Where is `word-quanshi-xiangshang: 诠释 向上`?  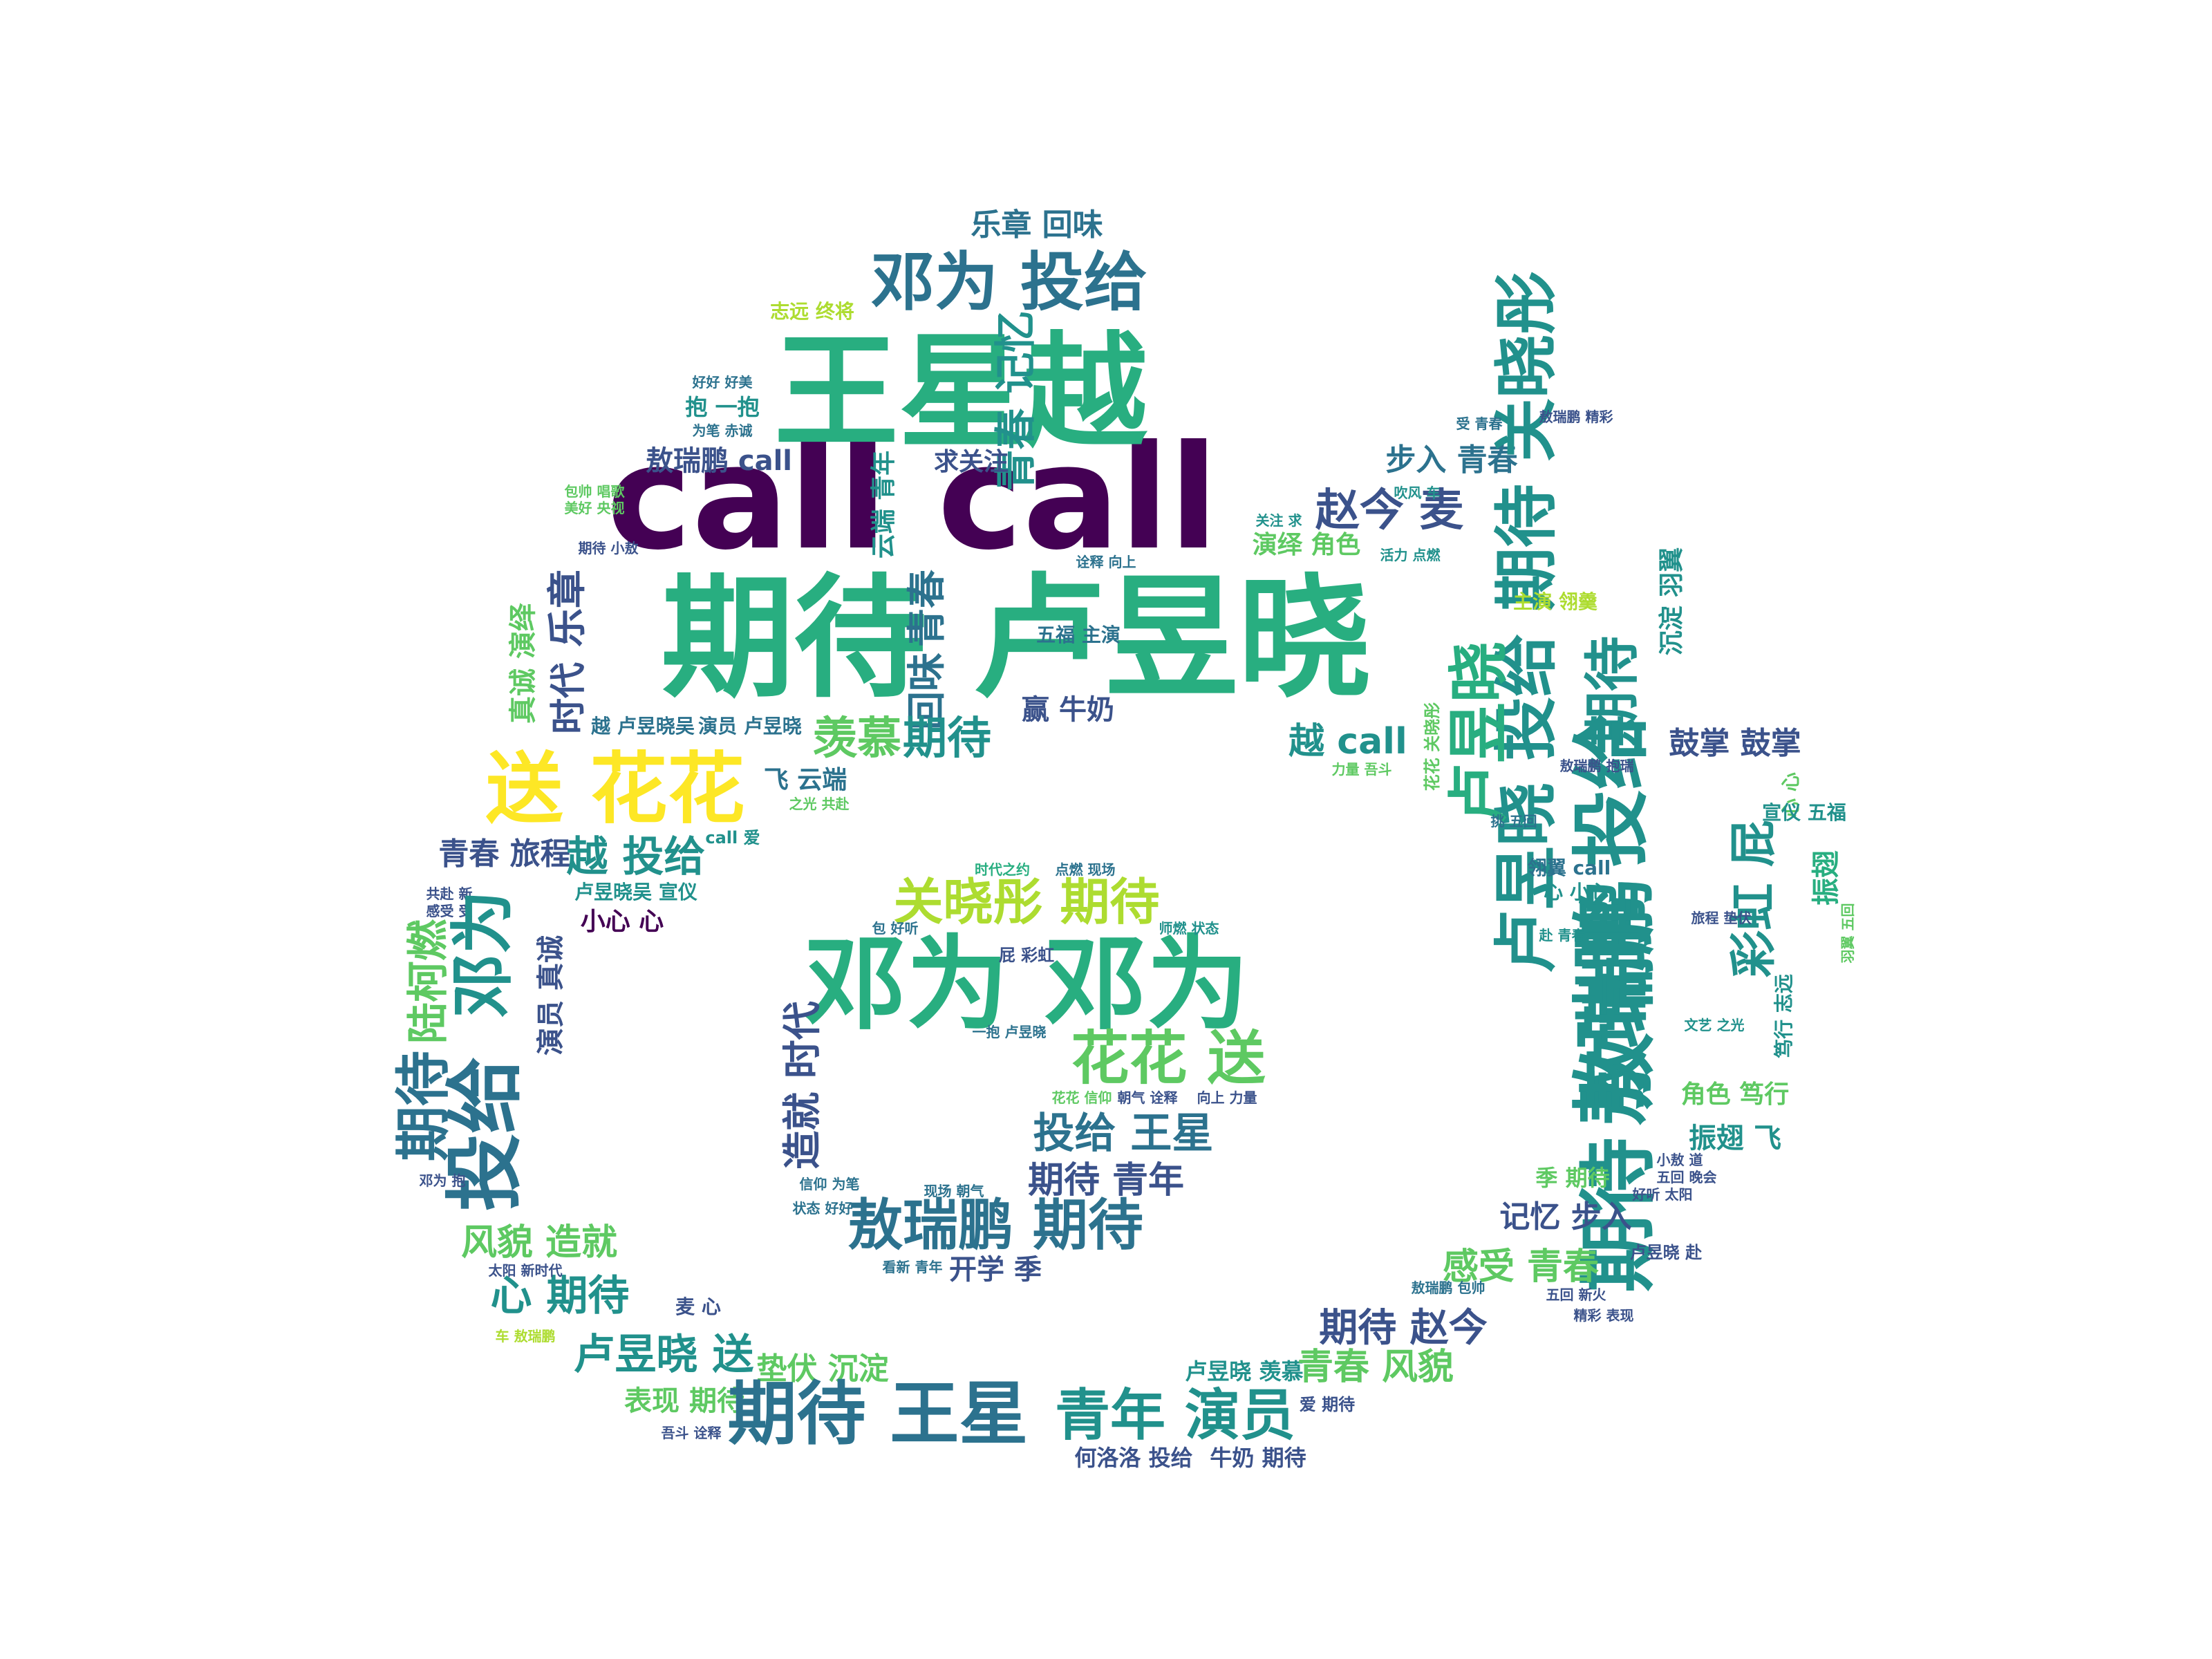
word-quanshi-xiangshang: 诠释 向上 is located at coordinates (1106, 562).